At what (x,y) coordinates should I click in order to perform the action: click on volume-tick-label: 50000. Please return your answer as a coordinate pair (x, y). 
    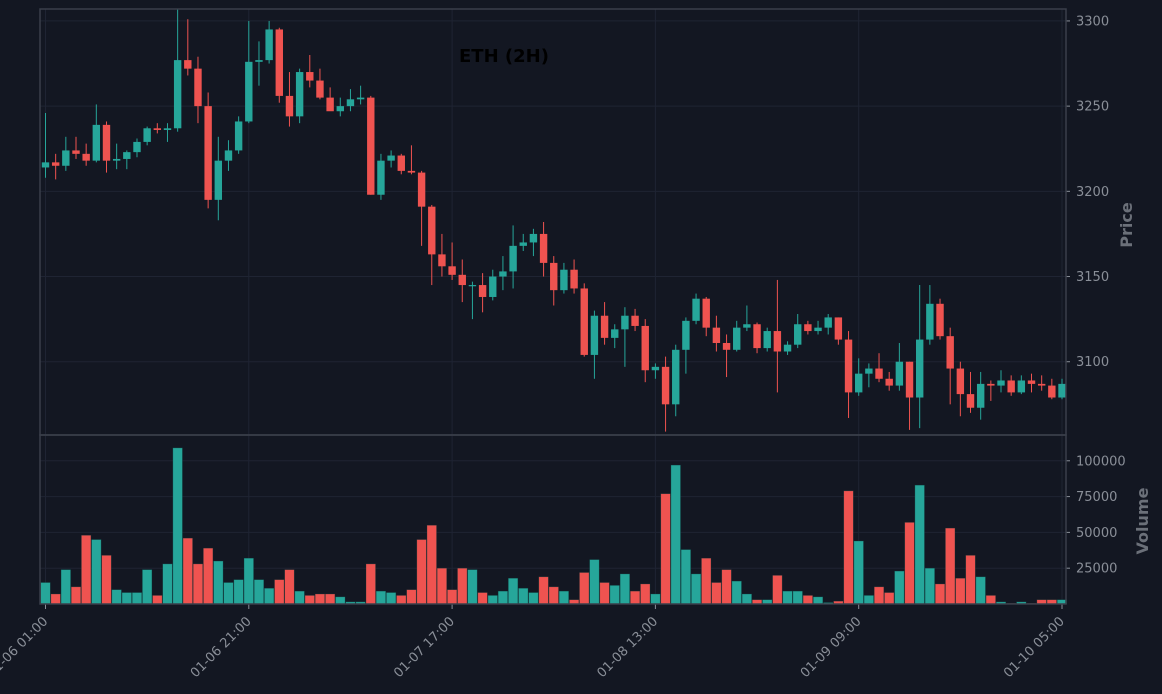
    Looking at the image, I should click on (1096, 533).